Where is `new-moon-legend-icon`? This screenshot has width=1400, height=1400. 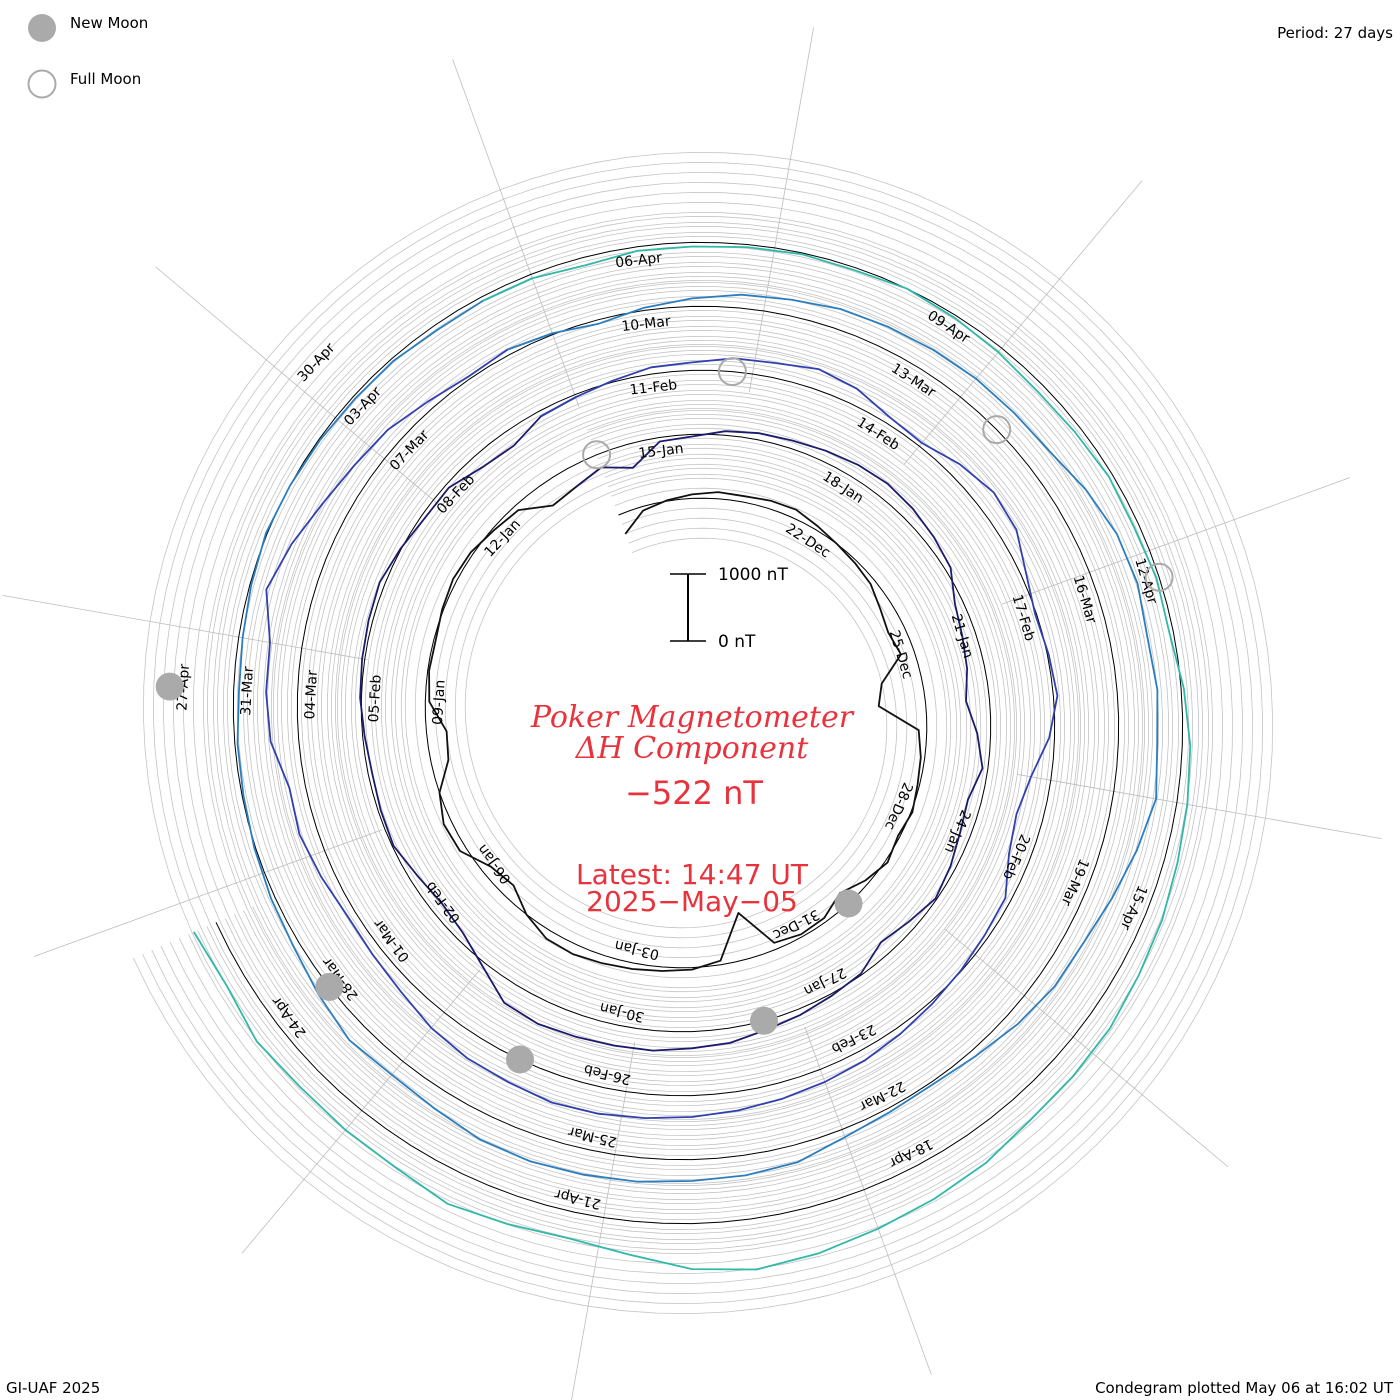
new-moon-legend-icon is located at coordinates (42, 28).